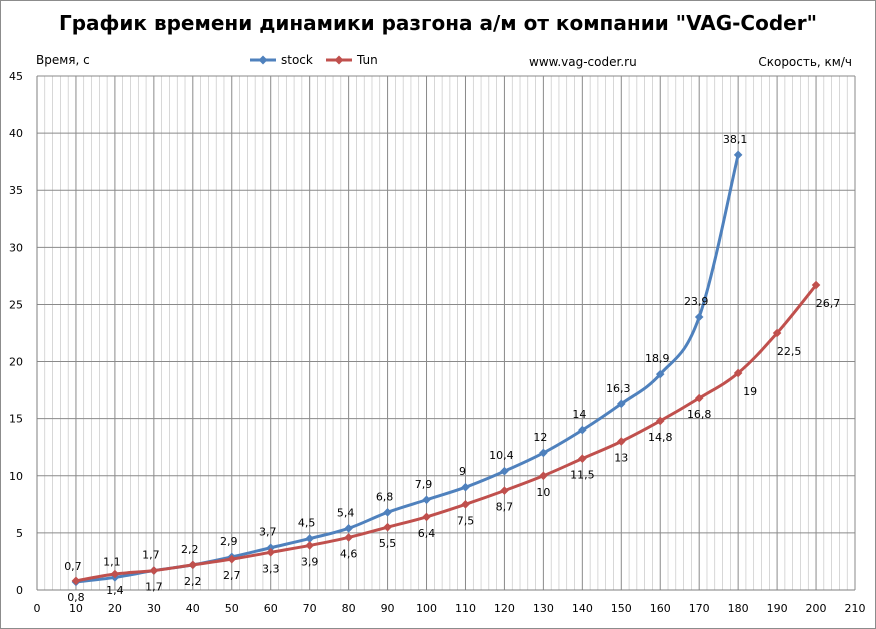 The image size is (876, 629). What do you see at coordinates (427, 533) in the screenshot?
I see `data-label-tun: 6,4` at bounding box center [427, 533].